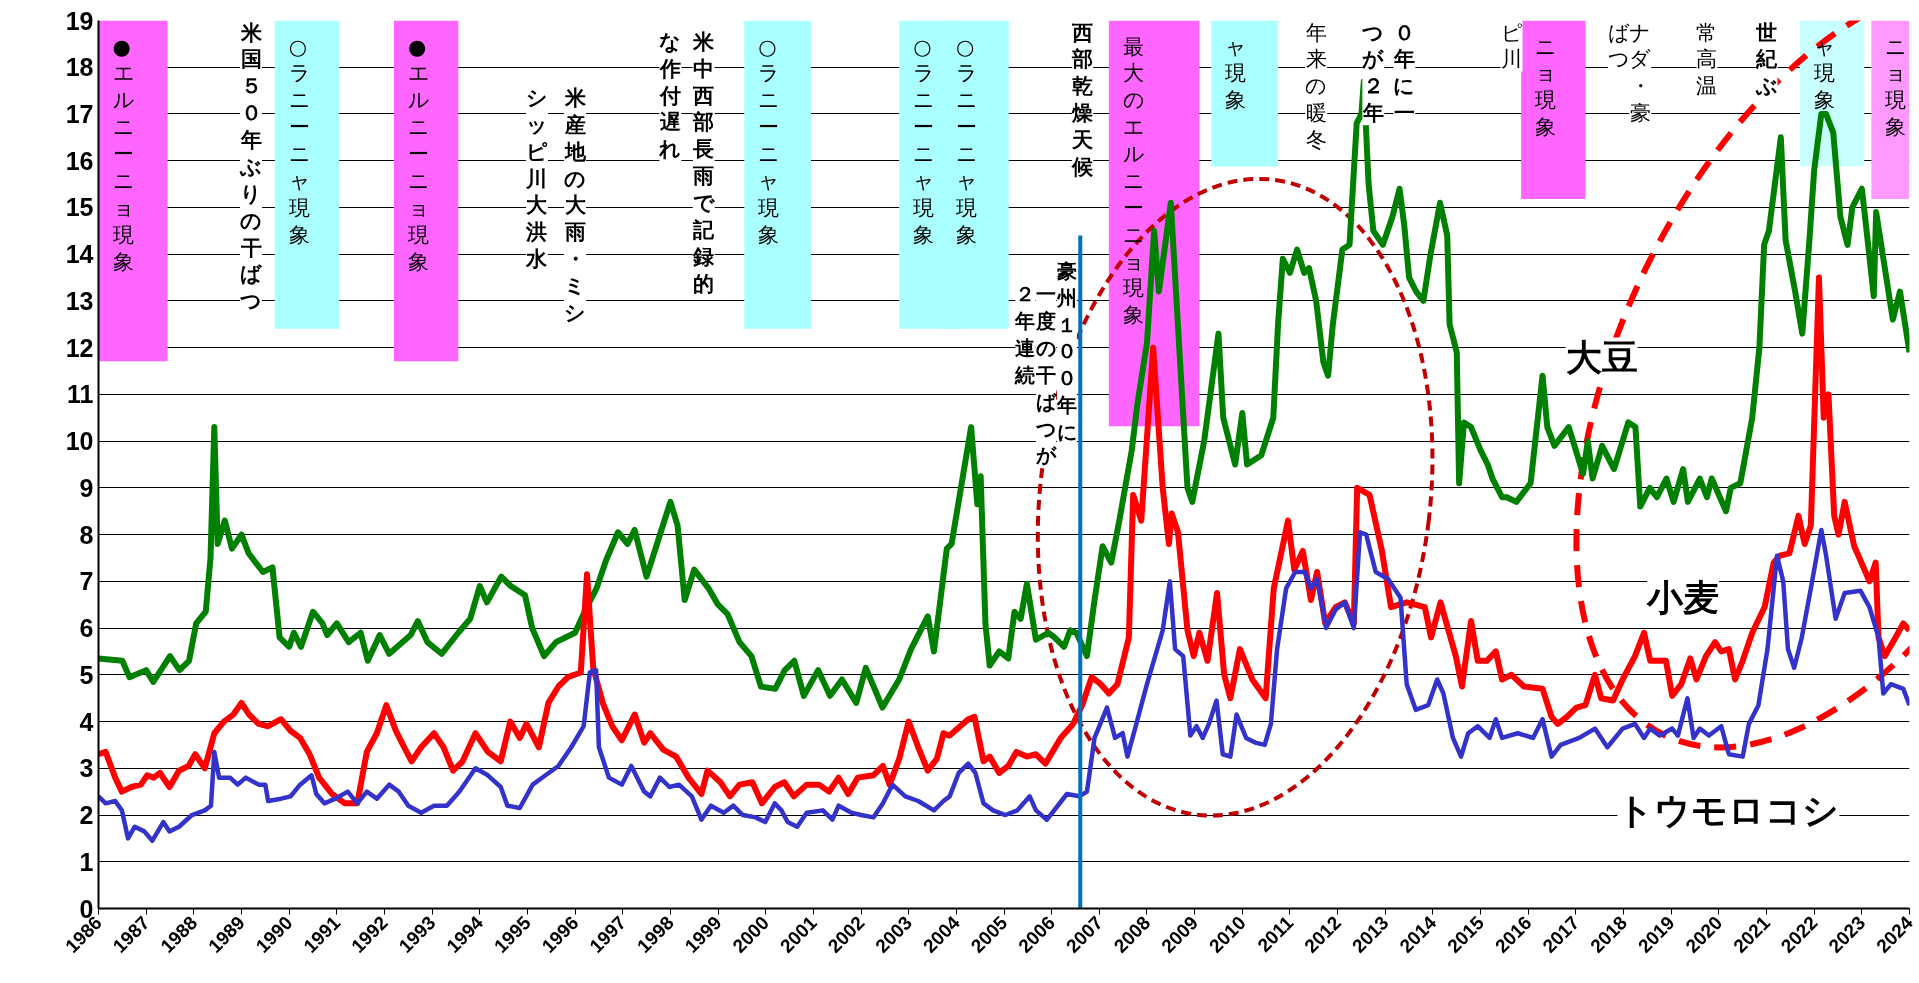 This screenshot has width=1919, height=983. What do you see at coordinates (79, 113) in the screenshot?
I see `y-tick-label: 17` at bounding box center [79, 113].